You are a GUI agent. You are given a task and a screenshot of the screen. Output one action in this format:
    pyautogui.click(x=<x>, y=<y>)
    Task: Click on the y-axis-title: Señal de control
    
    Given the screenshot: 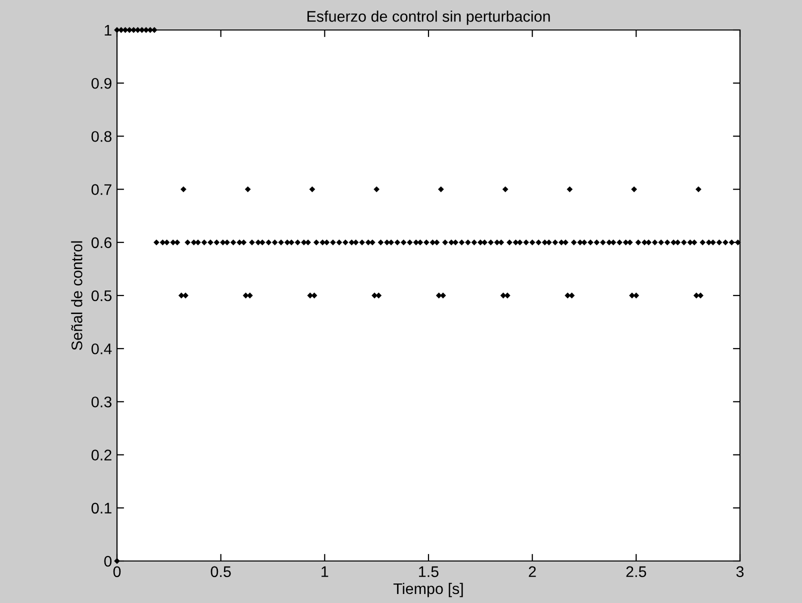 What is the action you would take?
    pyautogui.click(x=76, y=295)
    